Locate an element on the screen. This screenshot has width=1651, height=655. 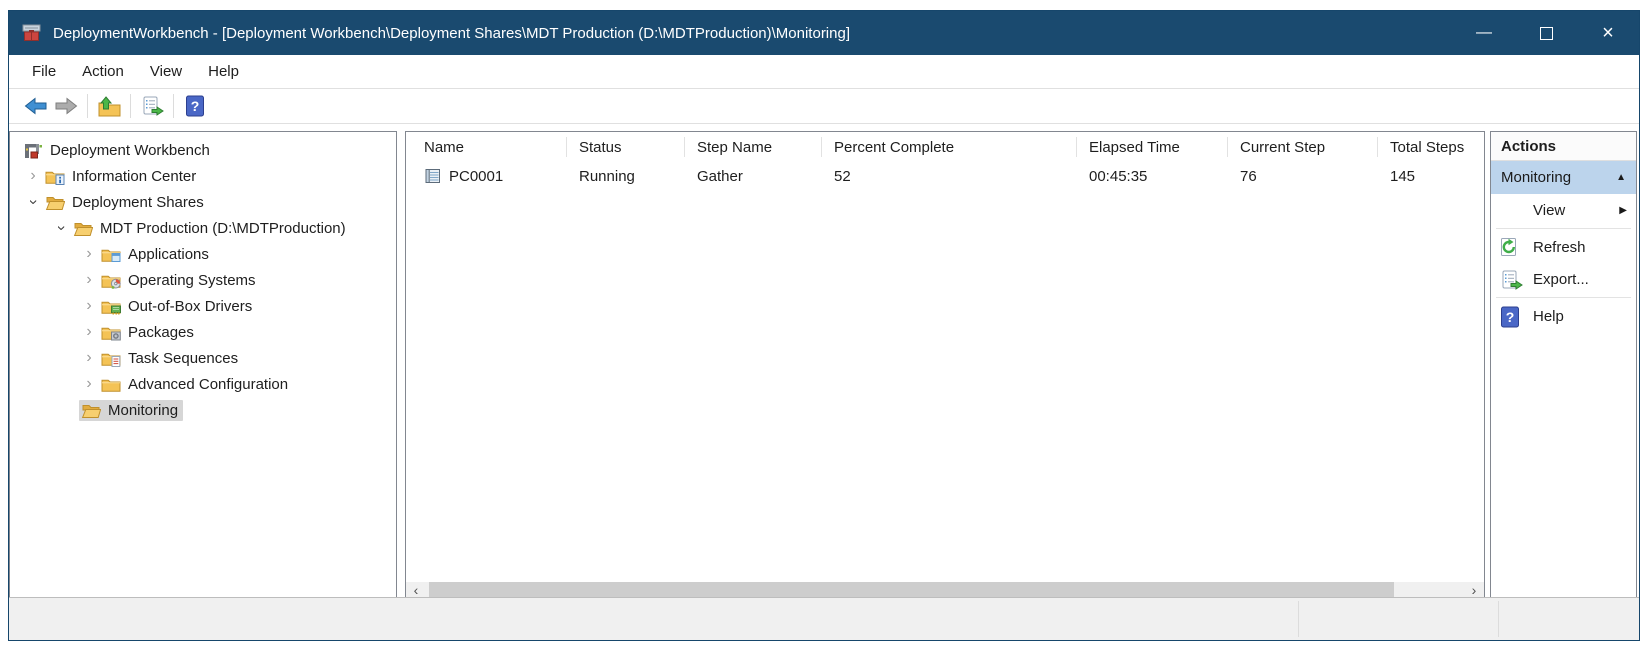
action-label: View is located at coordinates (1549, 210).